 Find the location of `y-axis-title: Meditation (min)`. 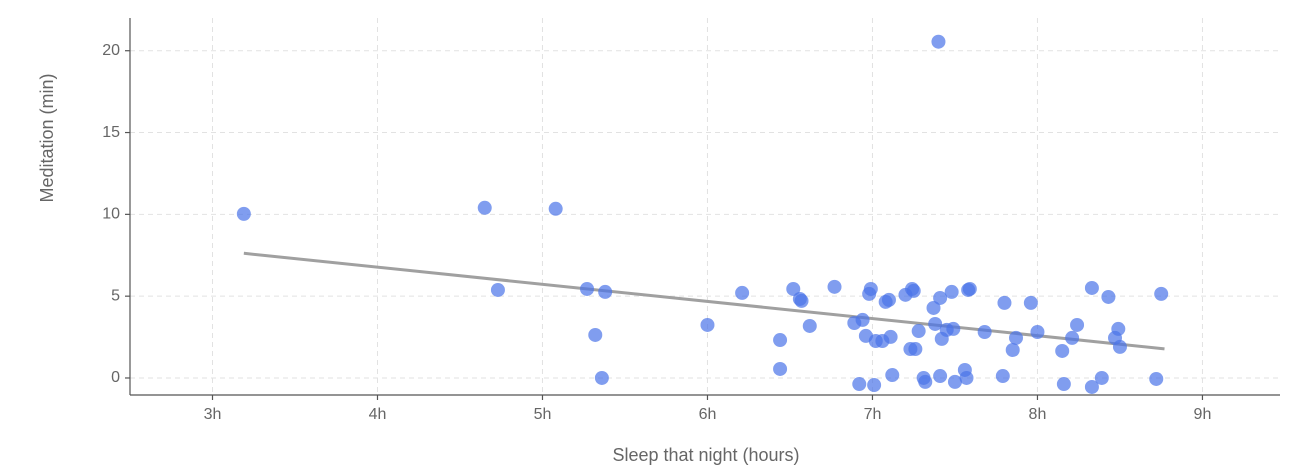

y-axis-title: Meditation (min) is located at coordinates (47, 137).